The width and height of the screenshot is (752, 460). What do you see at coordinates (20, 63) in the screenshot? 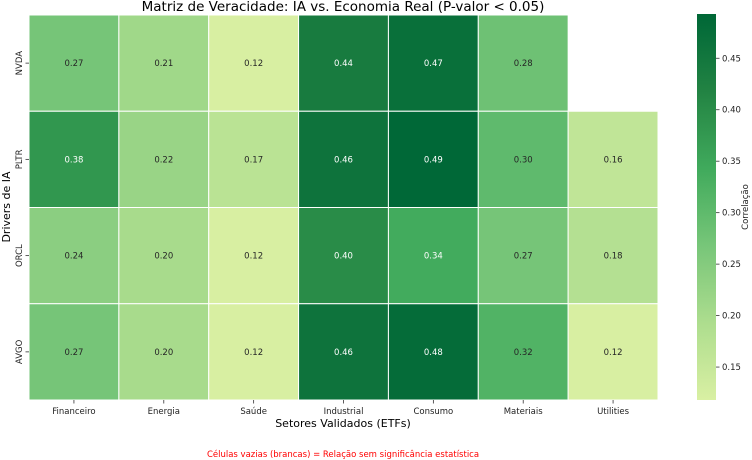
I see `y-tick-label: NVDA` at bounding box center [20, 63].